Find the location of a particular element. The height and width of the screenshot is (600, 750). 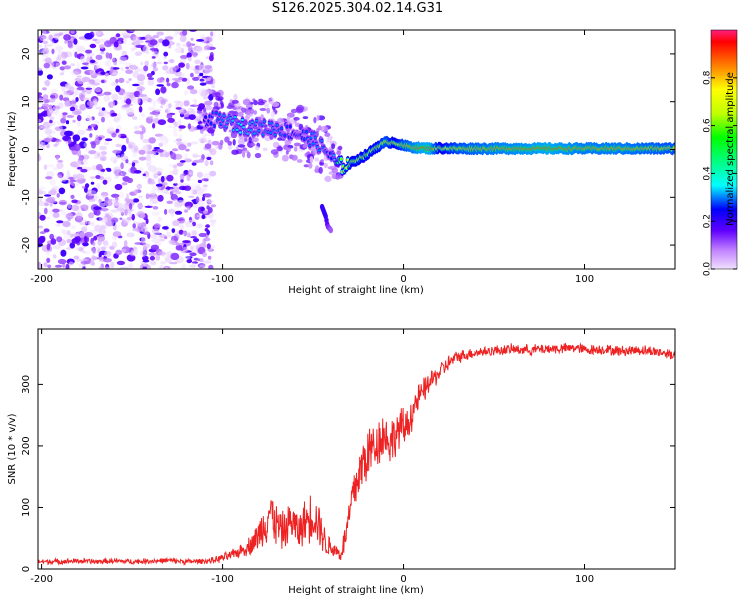

snr-x-axis-label: Height of straight line (km) is located at coordinates (356, 590).